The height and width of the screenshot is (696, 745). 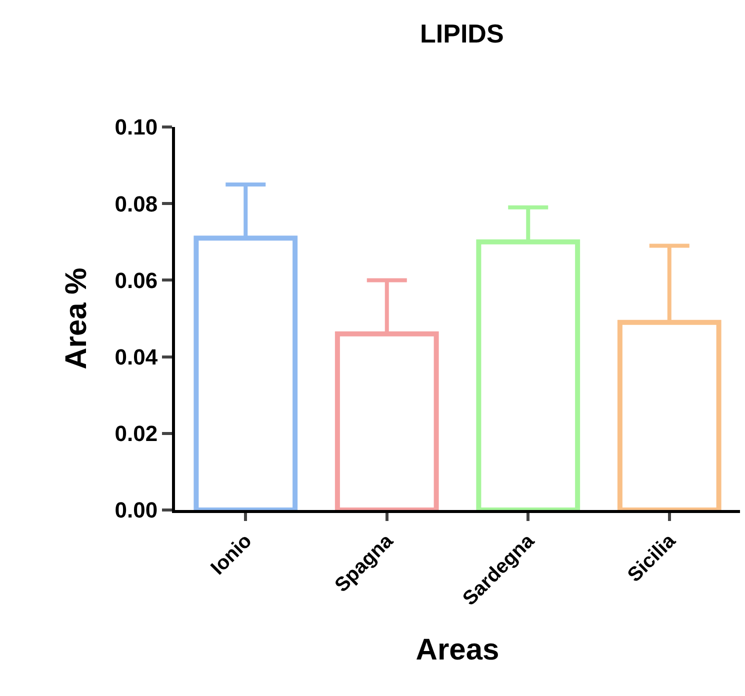 What do you see at coordinates (462, 33) in the screenshot?
I see `chart-title: LIPIDS` at bounding box center [462, 33].